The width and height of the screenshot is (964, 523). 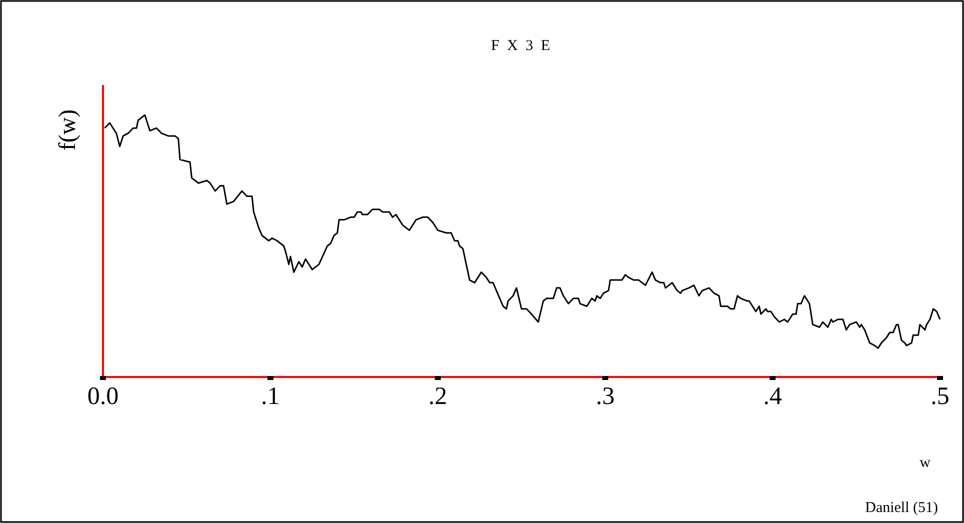 What do you see at coordinates (521, 46) in the screenshot?
I see `chart-title: F X 3 E` at bounding box center [521, 46].